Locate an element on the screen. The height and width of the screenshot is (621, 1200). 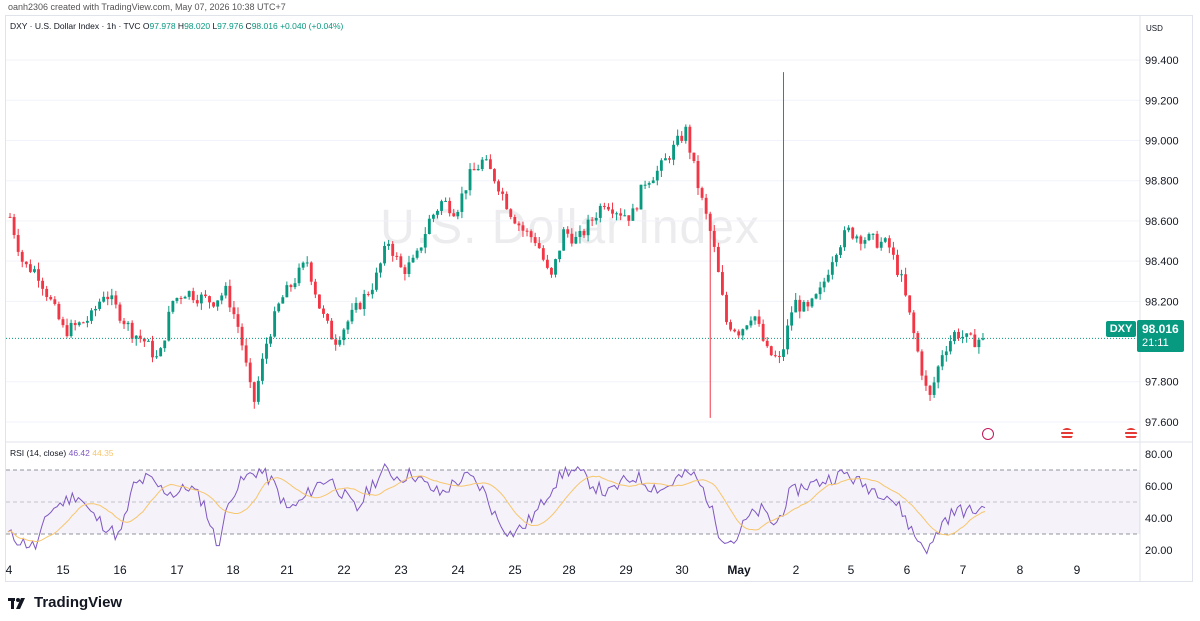
time-tick-label: 18 is located at coordinates (233, 570).